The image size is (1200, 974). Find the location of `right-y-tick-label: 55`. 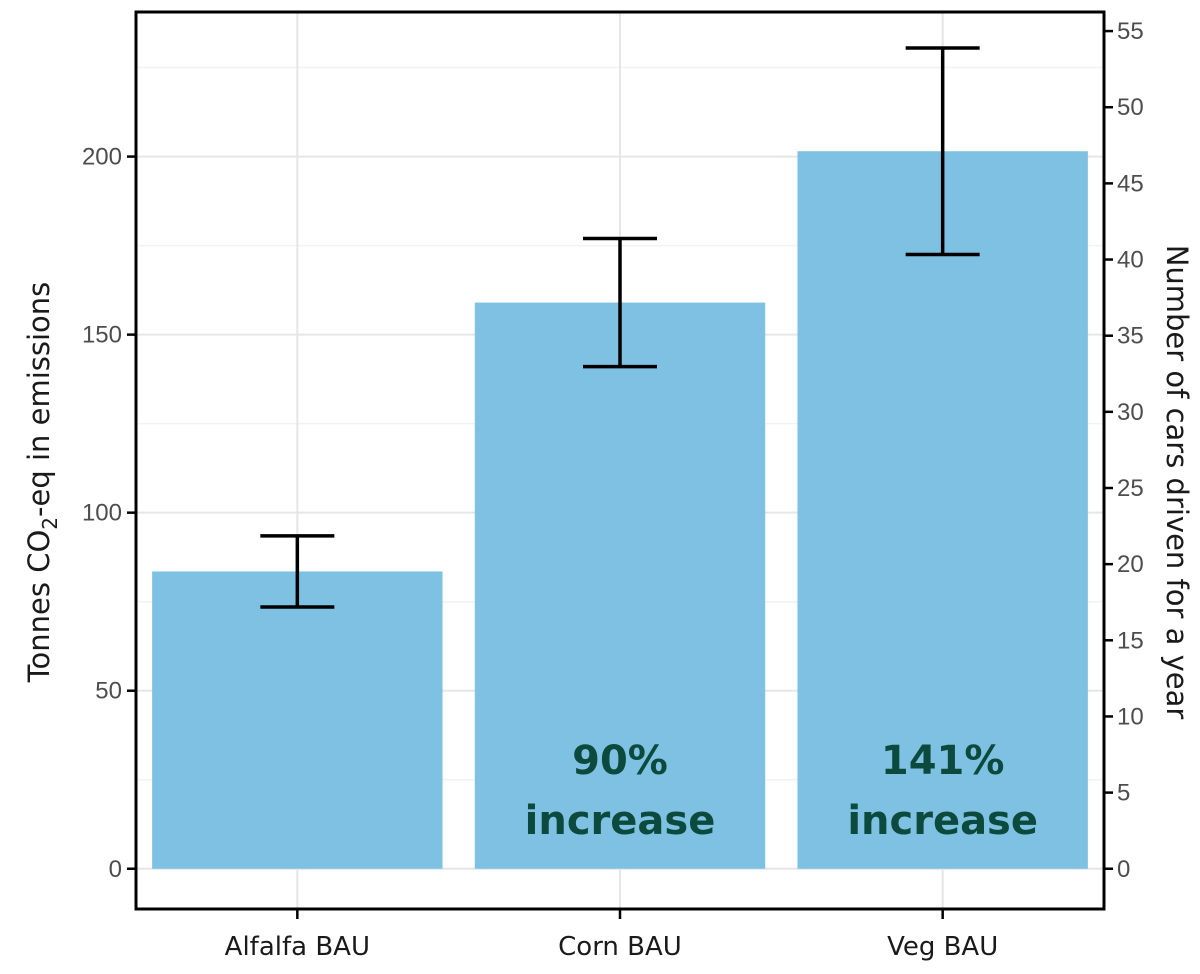

right-y-tick-label: 55 is located at coordinates (1130, 31).